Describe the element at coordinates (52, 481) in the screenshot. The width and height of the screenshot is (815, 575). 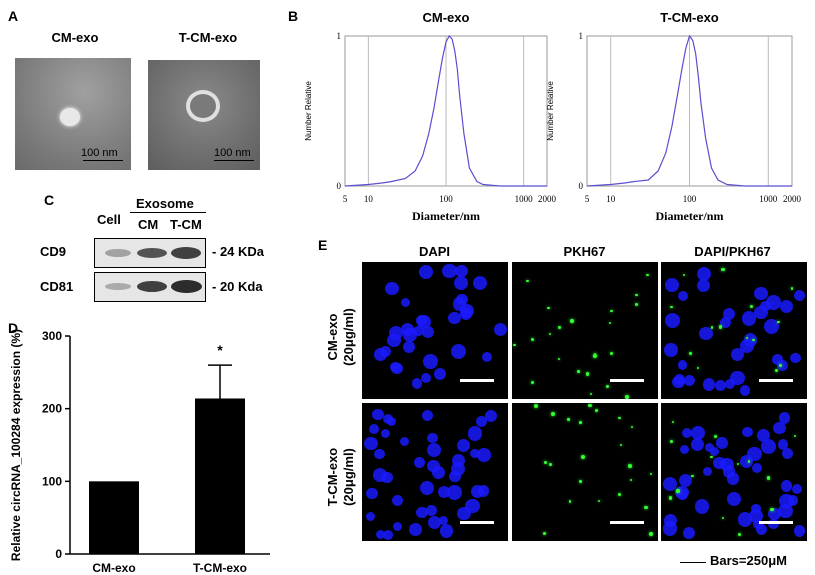
I see `bar-ytick-label: 100` at that location.